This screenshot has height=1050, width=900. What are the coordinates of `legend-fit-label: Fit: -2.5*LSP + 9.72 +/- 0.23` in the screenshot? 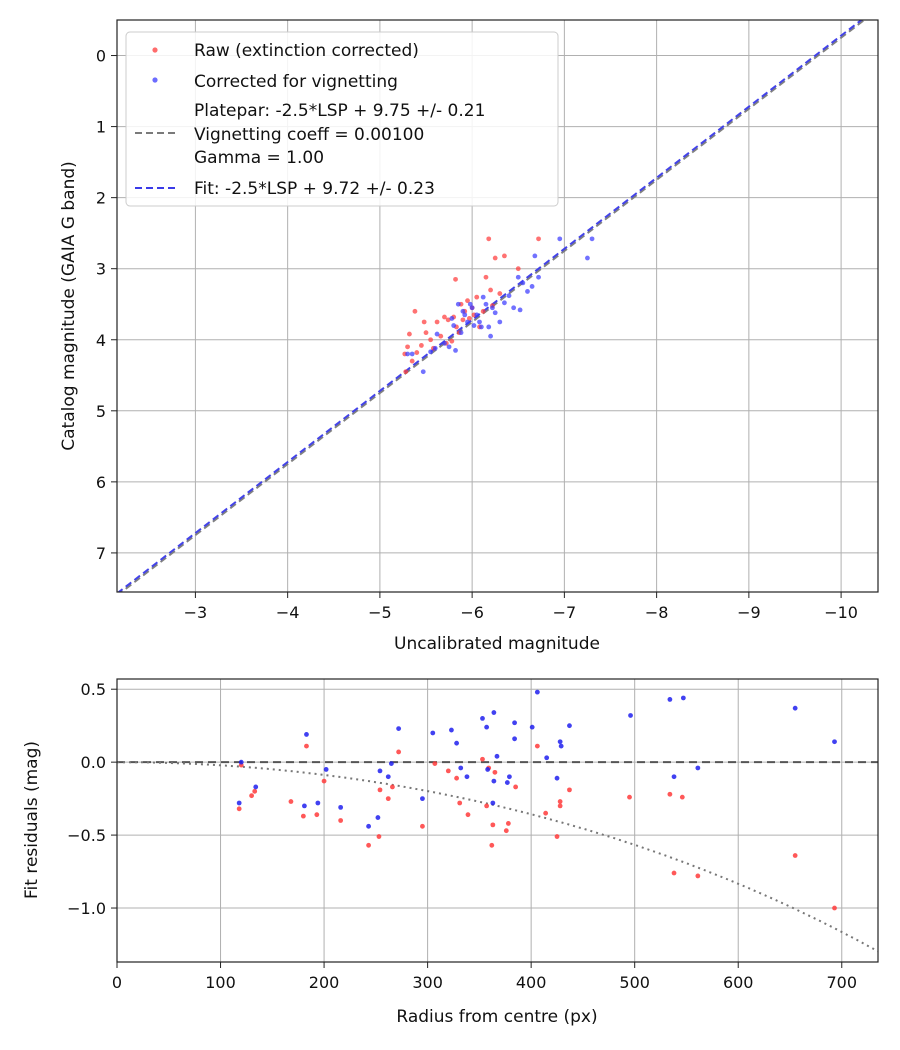 It's located at (314, 189).